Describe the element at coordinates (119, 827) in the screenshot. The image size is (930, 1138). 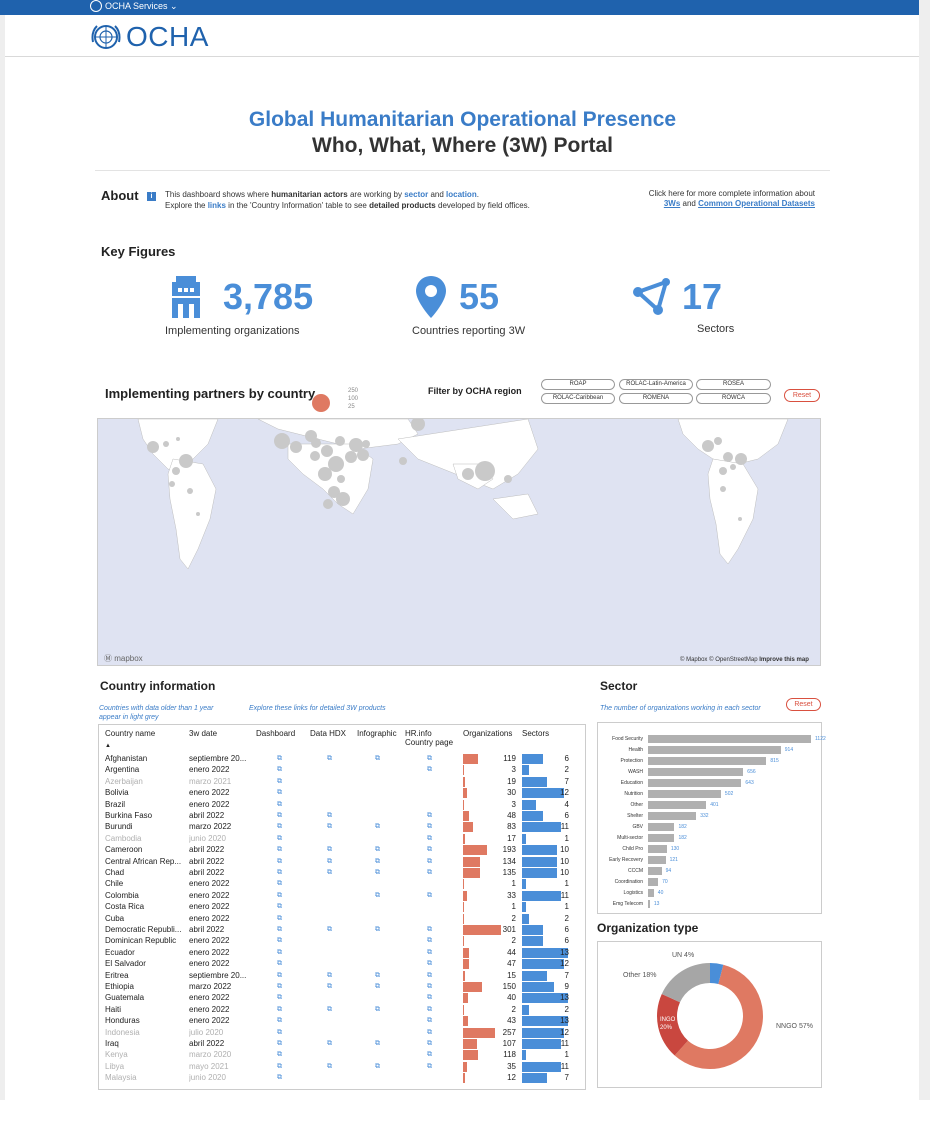
I see `country-name-cell: Burundi` at that location.